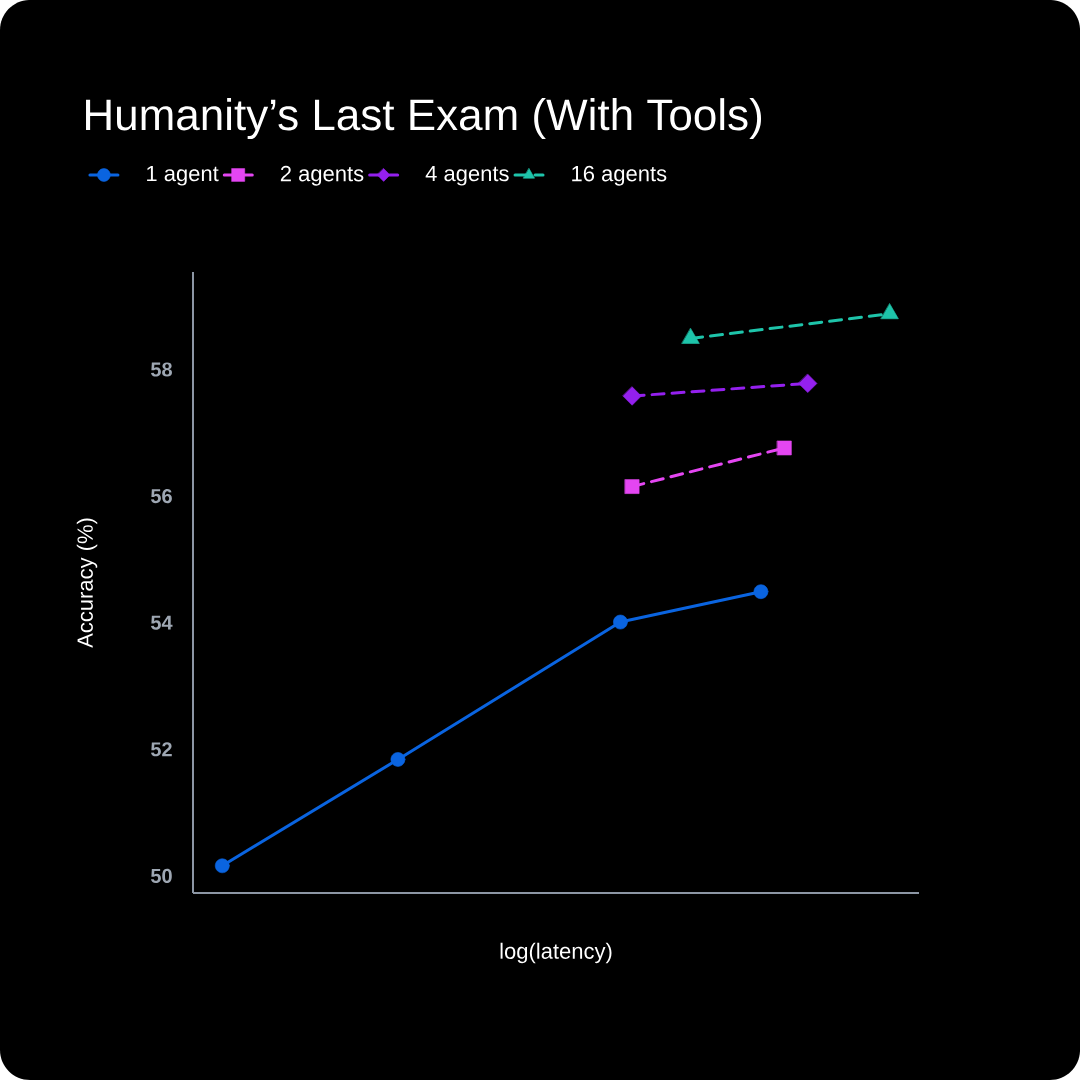 This screenshot has height=1080, width=1080. Describe the element at coordinates (161, 749) in the screenshot. I see `y-tick-label: 52` at that location.